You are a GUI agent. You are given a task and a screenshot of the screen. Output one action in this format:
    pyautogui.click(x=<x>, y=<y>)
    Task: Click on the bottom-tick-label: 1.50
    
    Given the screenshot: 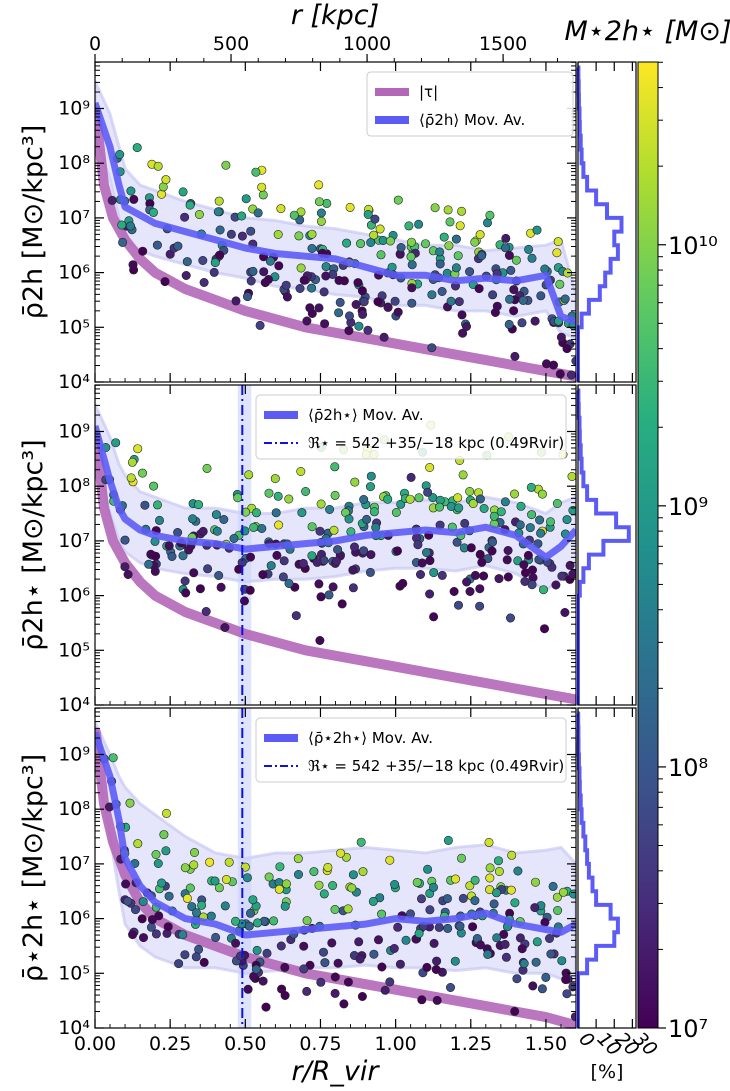 What is the action you would take?
    pyautogui.click(x=546, y=1044)
    